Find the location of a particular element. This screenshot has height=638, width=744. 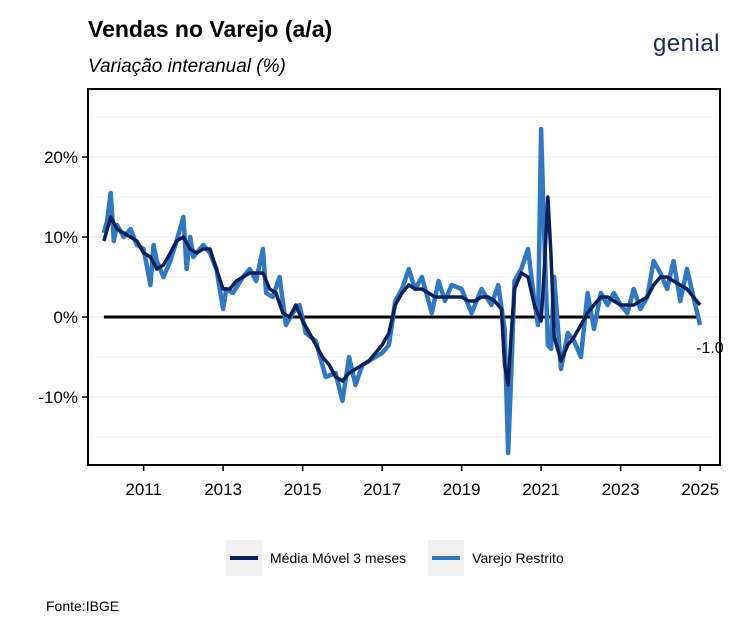

x-tick-label: 2025 is located at coordinates (700, 489).